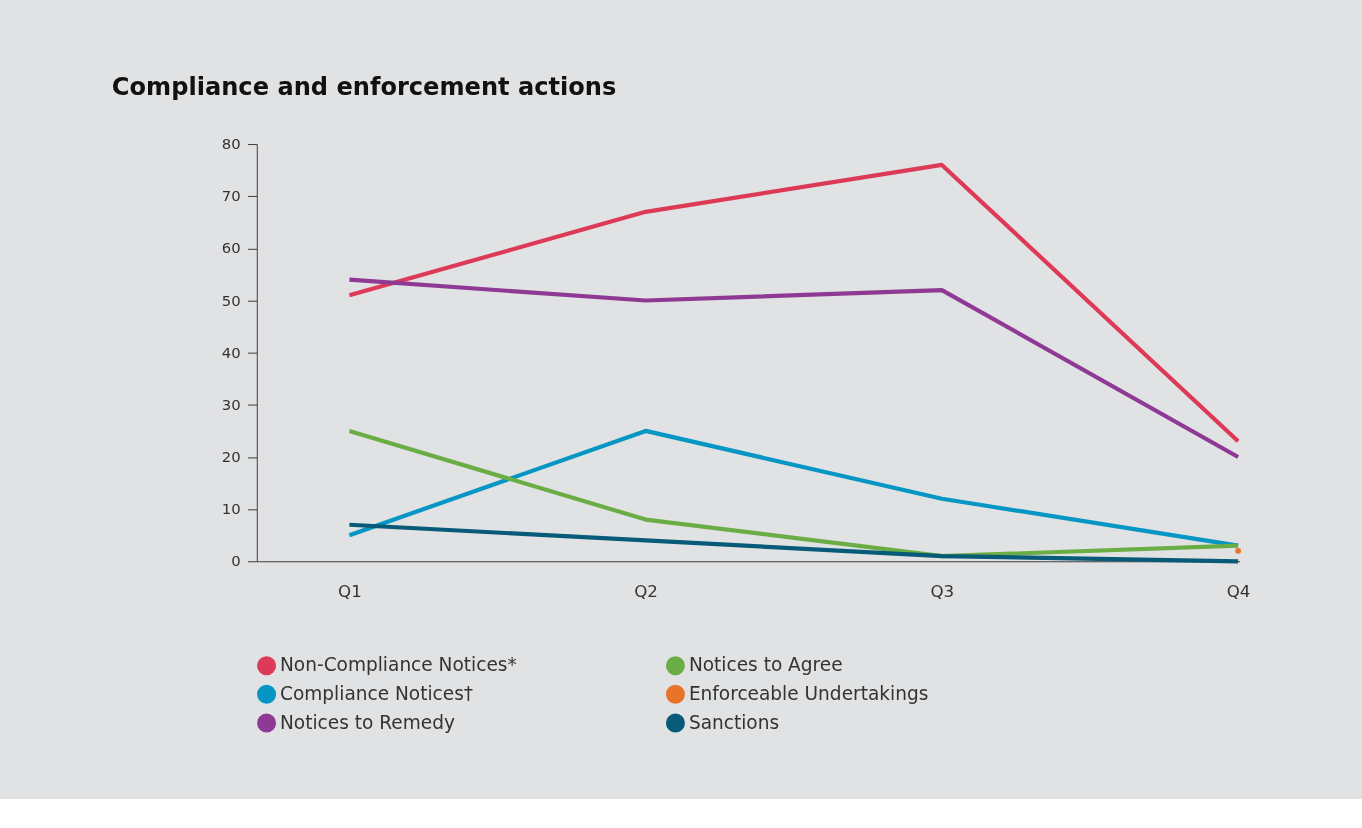 The width and height of the screenshot is (1362, 828). What do you see at coordinates (1238, 591) in the screenshot?
I see `x-tick-label: Q4` at bounding box center [1238, 591].